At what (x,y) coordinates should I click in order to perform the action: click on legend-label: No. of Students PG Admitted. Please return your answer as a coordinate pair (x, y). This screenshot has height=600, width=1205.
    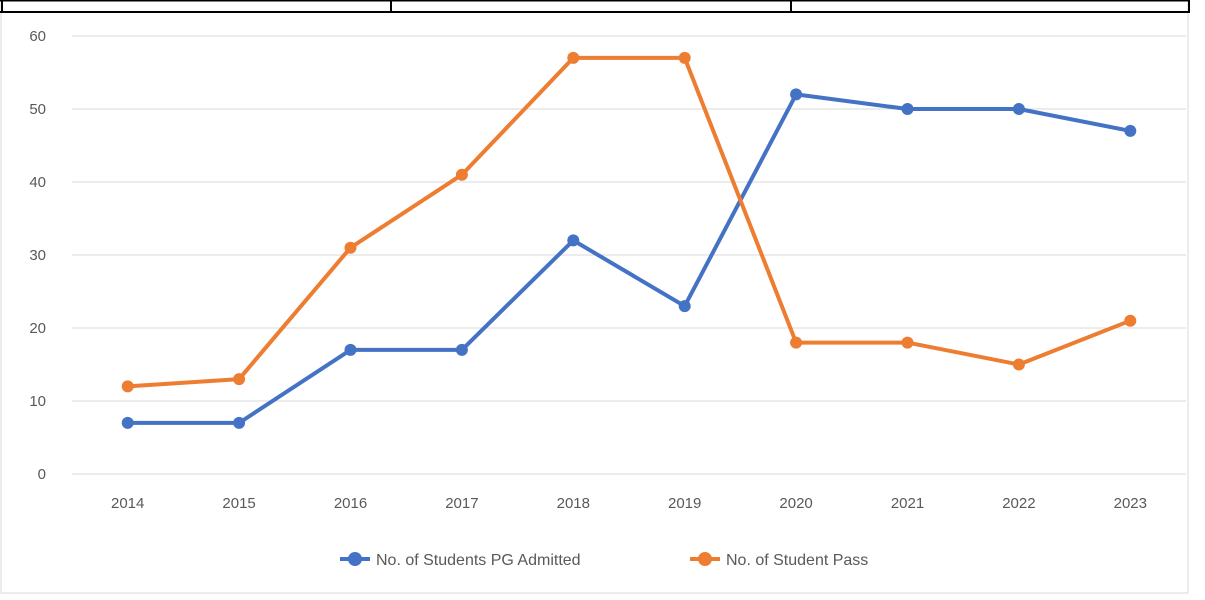
    Looking at the image, I should click on (478, 560).